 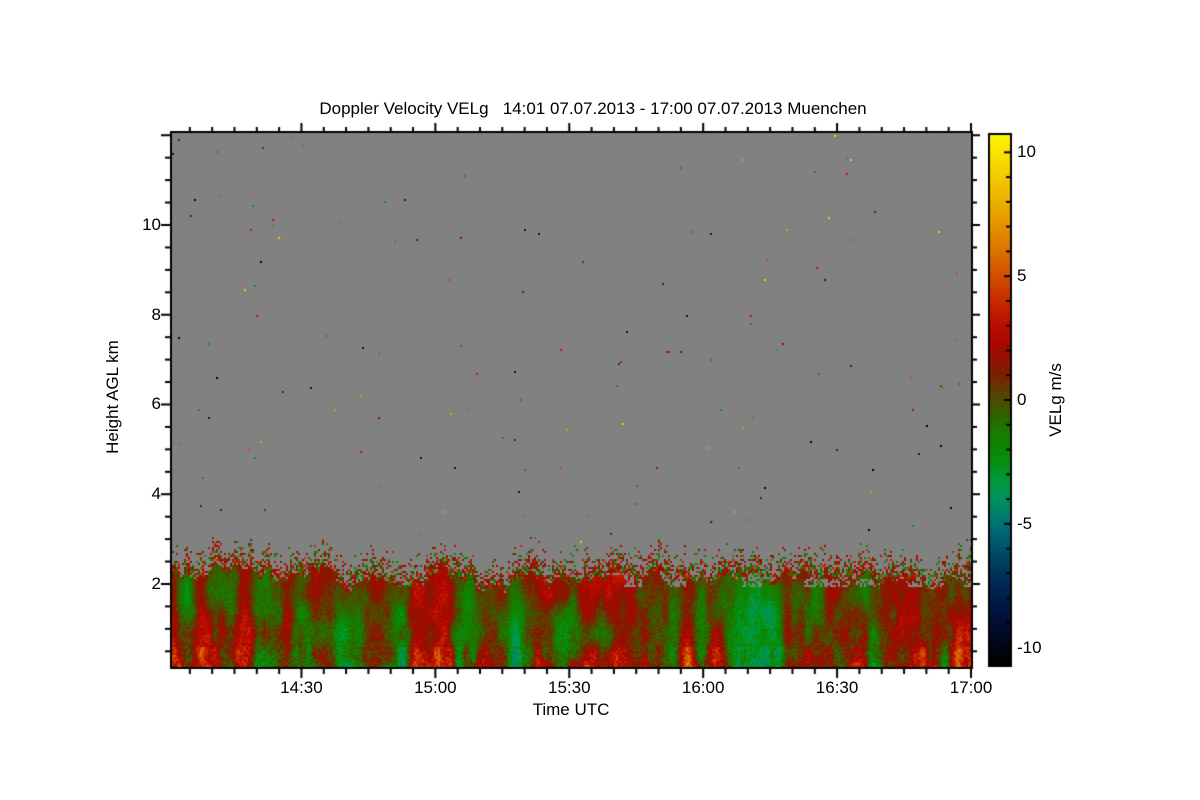 What do you see at coordinates (837, 687) in the screenshot?
I see `x-tick-label: 16:30` at bounding box center [837, 687].